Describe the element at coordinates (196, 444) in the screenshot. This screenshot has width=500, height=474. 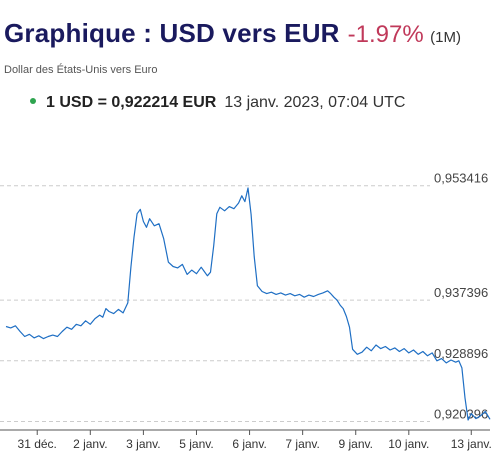
I see `x-tick-label: 5 janv.` at that location.